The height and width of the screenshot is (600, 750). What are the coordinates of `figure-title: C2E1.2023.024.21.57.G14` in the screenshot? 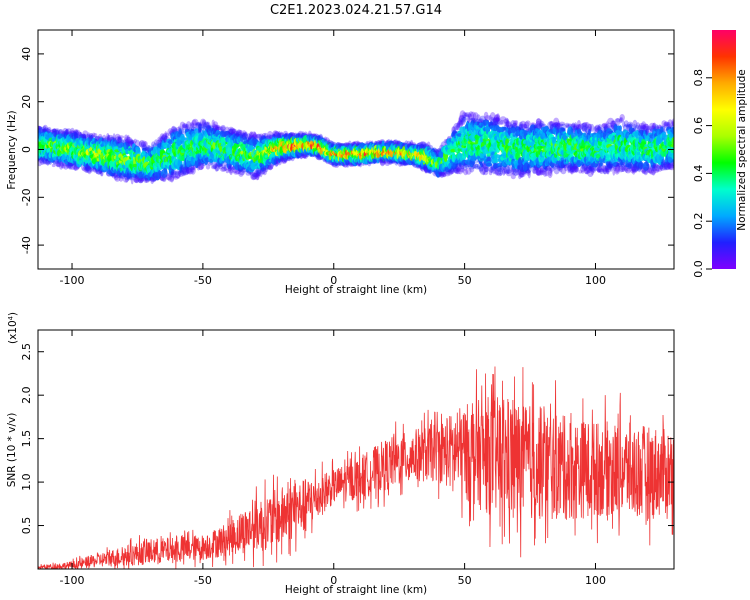 It's located at (356, 10).